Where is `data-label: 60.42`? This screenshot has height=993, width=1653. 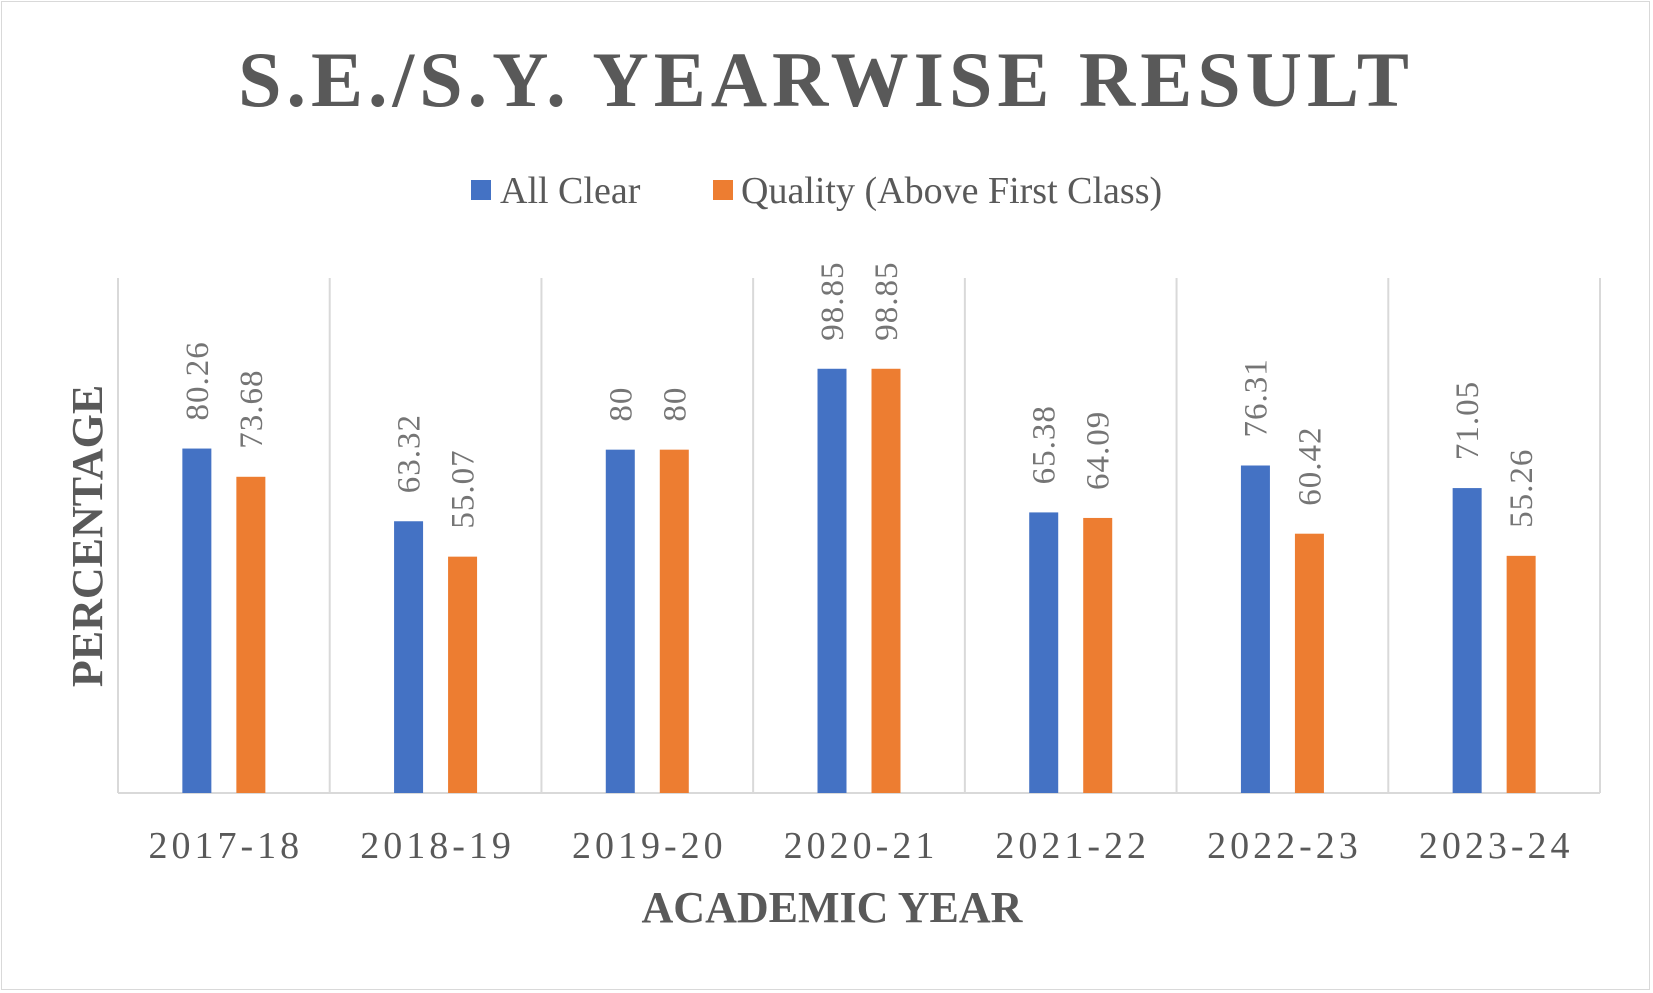 data-label: 60.42 is located at coordinates (1310, 465).